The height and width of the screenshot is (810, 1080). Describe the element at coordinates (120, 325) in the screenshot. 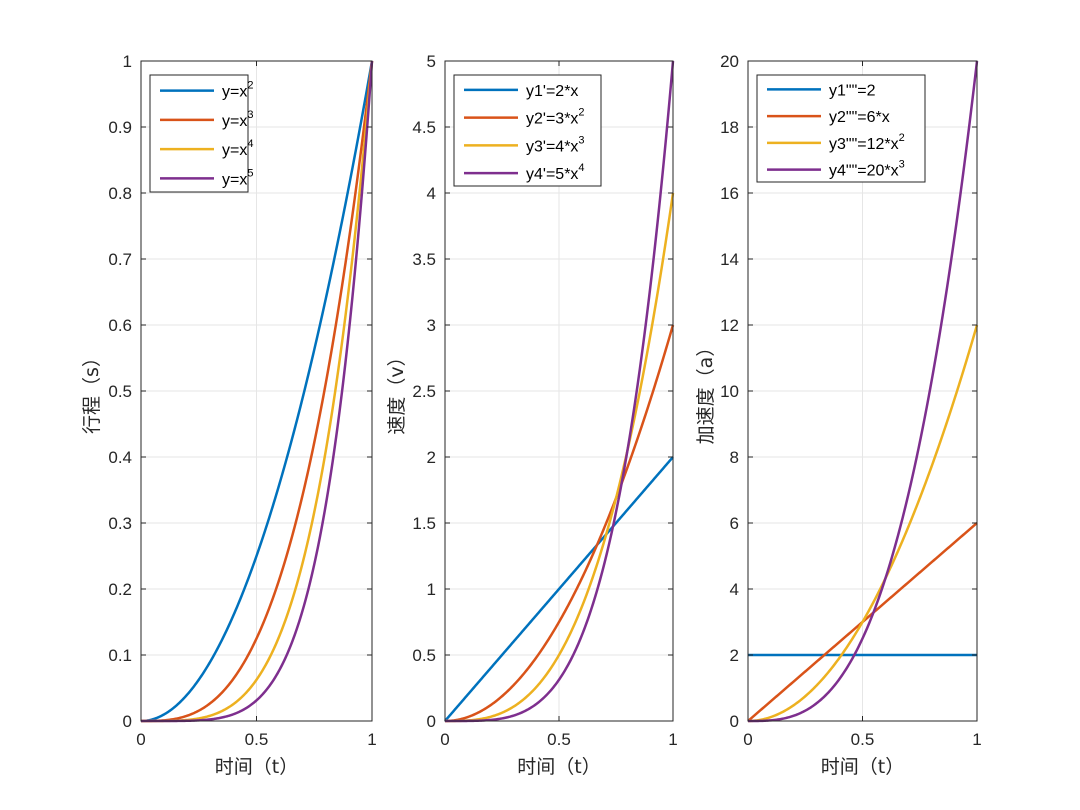

I see `y-tick-label: 0.6` at that location.